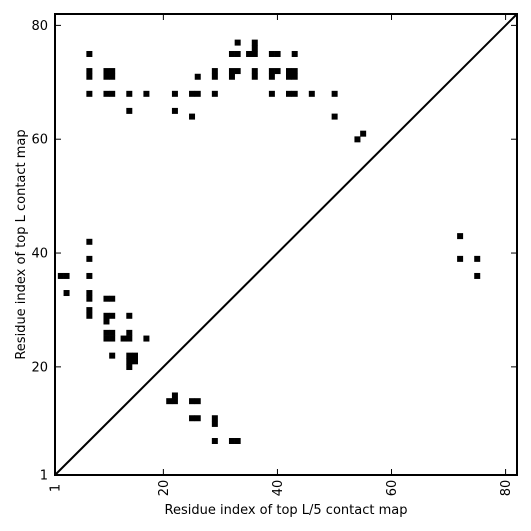 The height and width of the screenshot is (531, 531). What do you see at coordinates (278, 488) in the screenshot?
I see `x-tick-label: 40` at bounding box center [278, 488].